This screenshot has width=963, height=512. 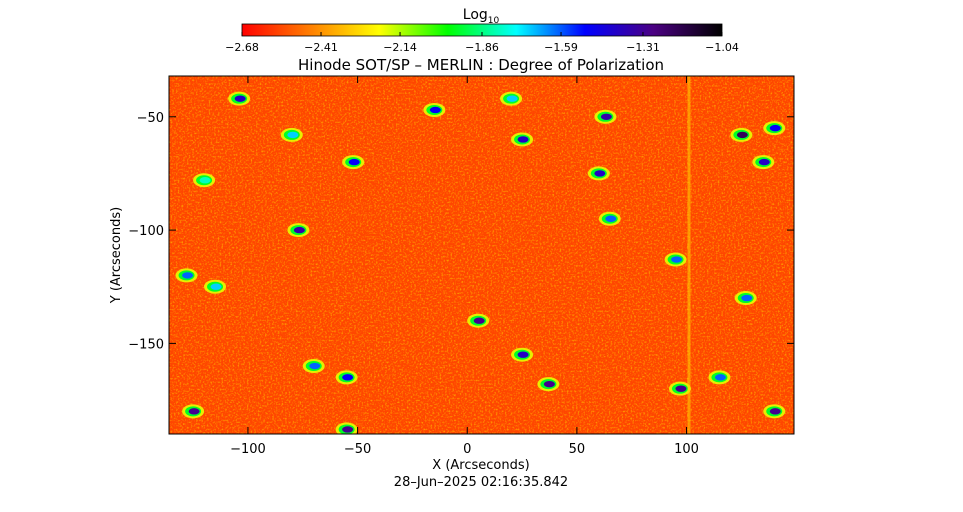 I want to click on colorbar-tick-label: −1.86, so click(x=482, y=47).